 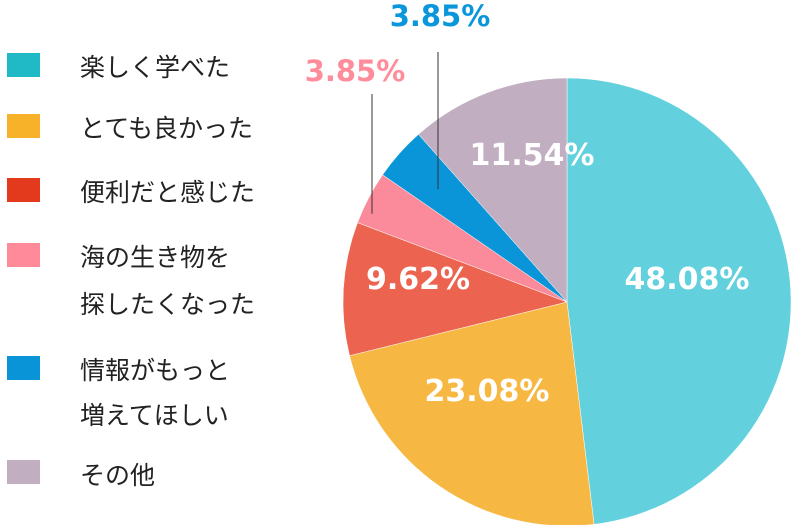 What do you see at coordinates (405, 133) in the screenshot?
I see `leader-lines` at bounding box center [405, 133].